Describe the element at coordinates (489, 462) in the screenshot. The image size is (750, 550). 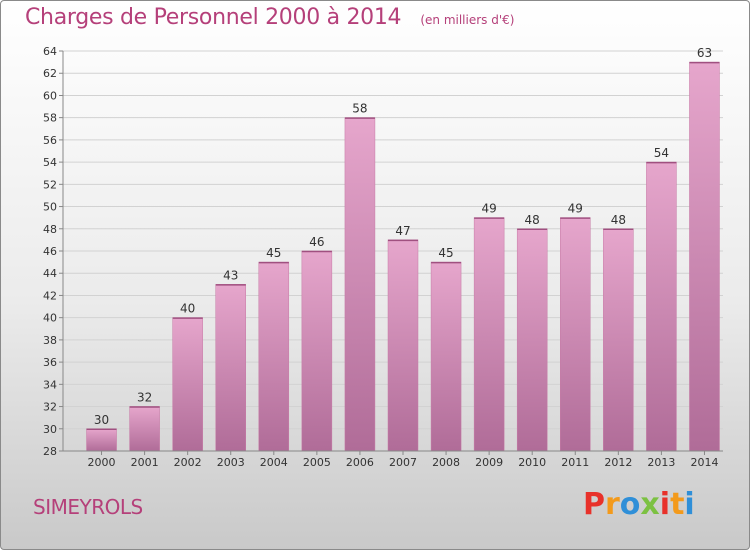
I see `x-tick-label: 2009` at that location.